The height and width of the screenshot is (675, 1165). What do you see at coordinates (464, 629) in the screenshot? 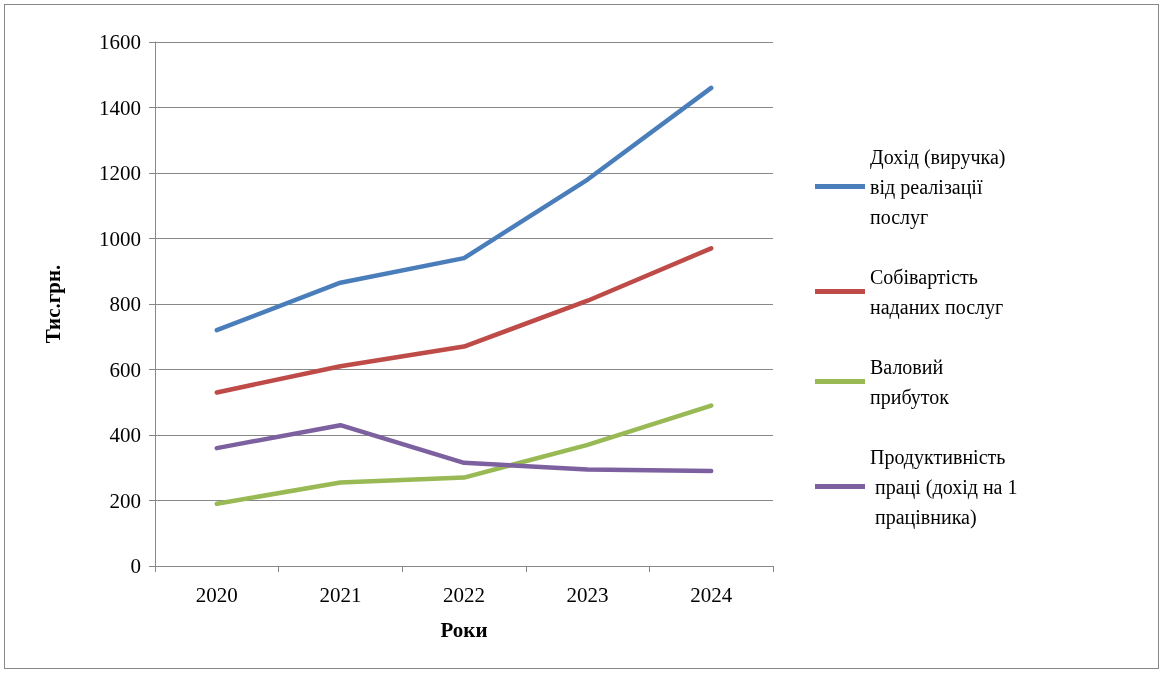
I see `x-axis-title: Роки` at bounding box center [464, 629].